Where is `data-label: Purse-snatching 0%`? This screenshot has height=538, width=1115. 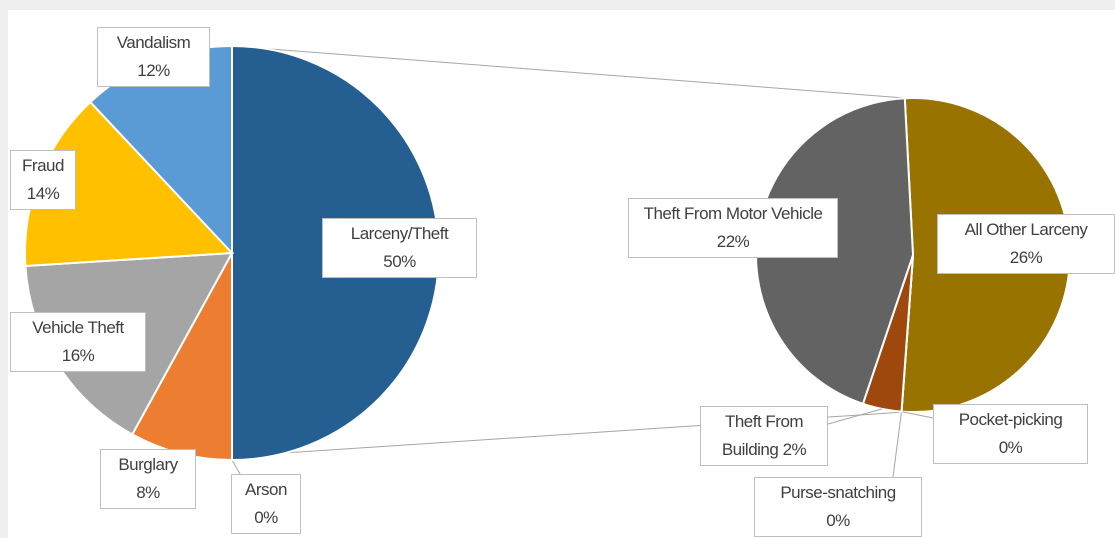 data-label: Purse-snatching 0% is located at coordinates (838, 507).